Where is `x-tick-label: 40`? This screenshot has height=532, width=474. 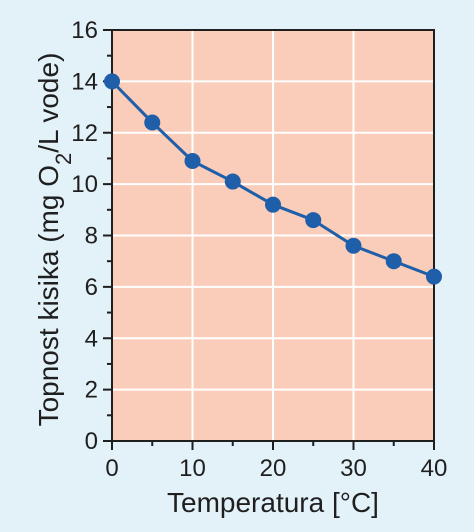 x-tick-label: 40 is located at coordinates (434, 468).